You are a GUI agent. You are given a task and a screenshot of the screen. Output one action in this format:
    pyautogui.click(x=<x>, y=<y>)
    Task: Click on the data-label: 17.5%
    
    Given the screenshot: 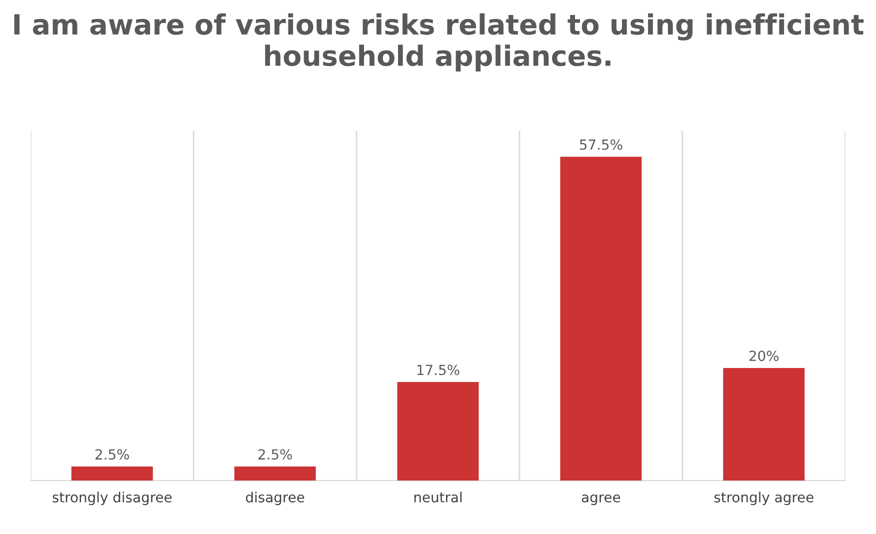 What is the action you would take?
    pyautogui.click(x=438, y=370)
    